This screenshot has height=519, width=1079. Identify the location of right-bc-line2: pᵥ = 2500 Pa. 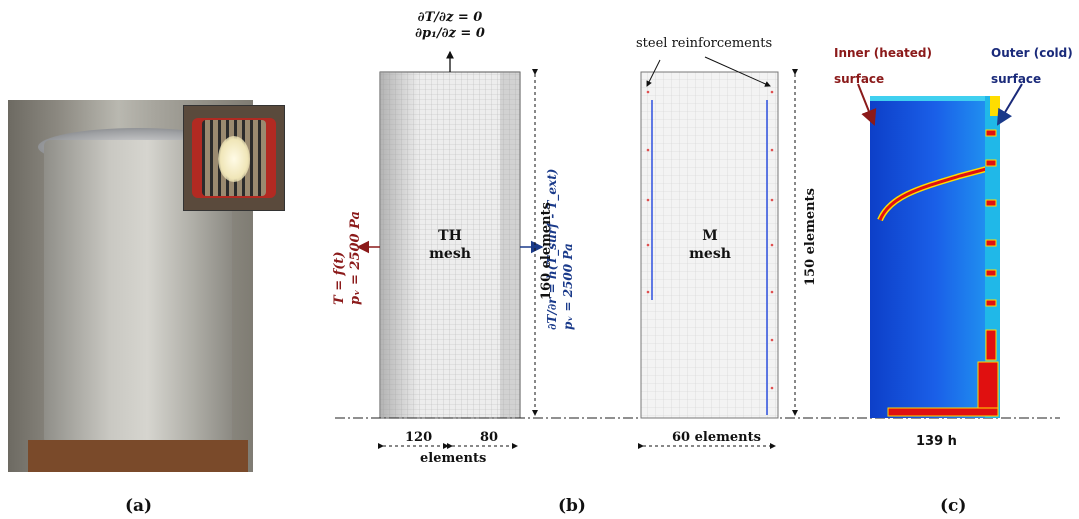
(568, 286).